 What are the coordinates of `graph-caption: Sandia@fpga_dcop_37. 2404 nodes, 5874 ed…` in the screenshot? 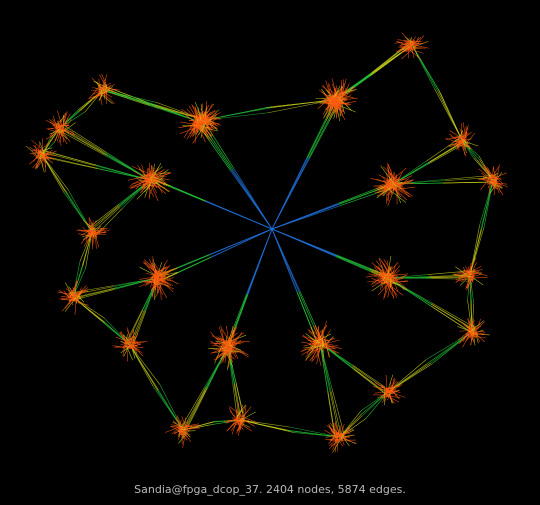 It's located at (270, 489).